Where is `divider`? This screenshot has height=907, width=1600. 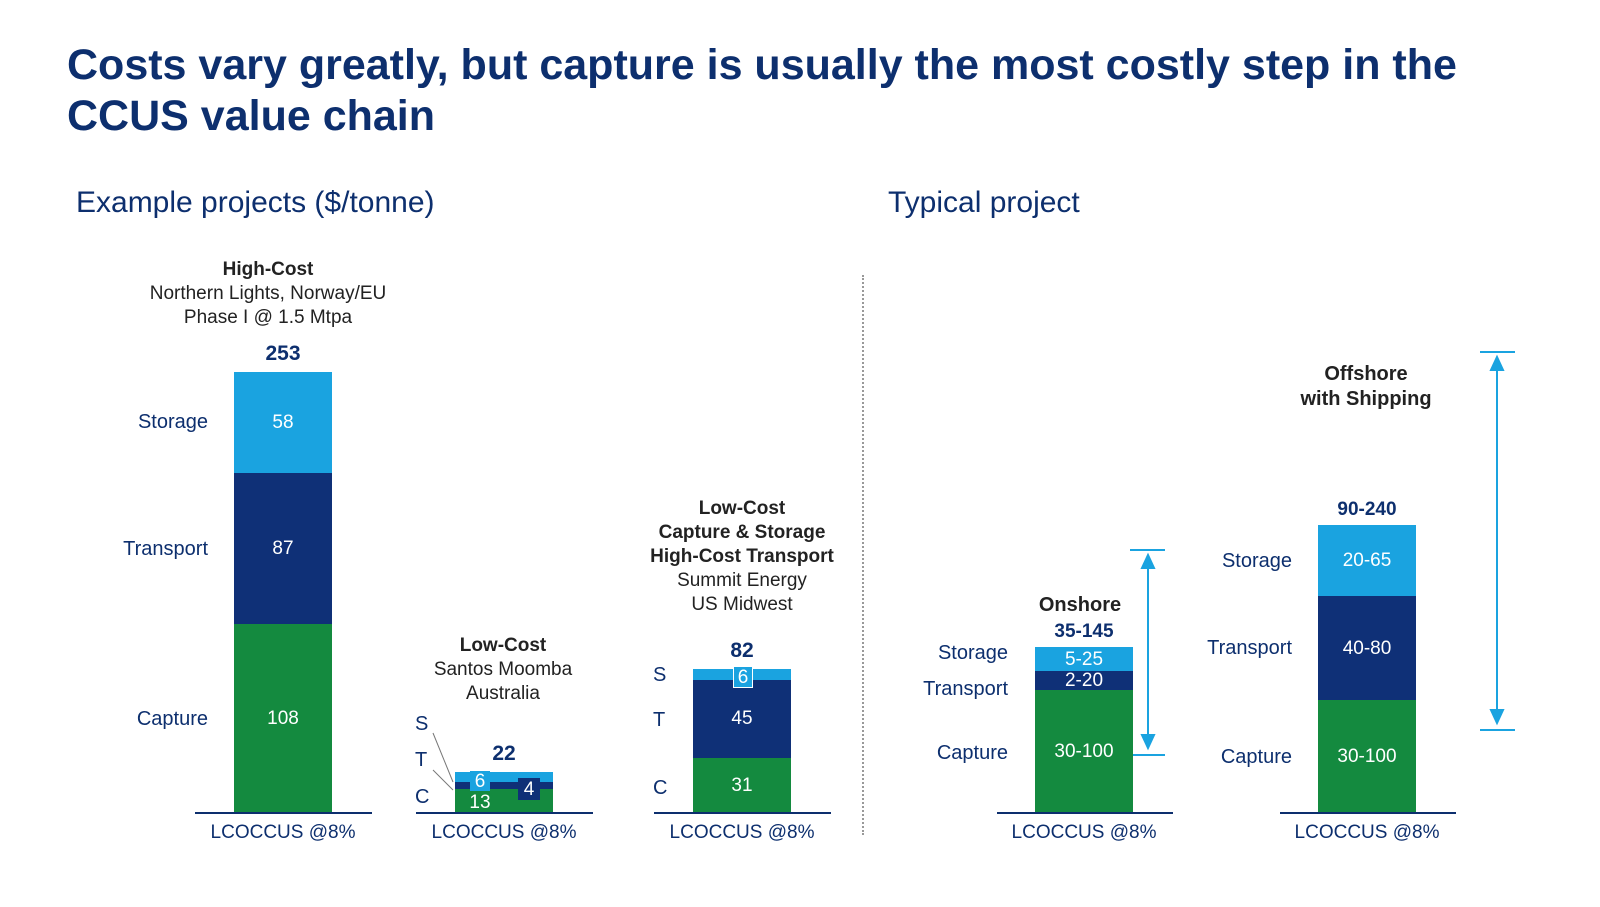 divider is located at coordinates (863, 555).